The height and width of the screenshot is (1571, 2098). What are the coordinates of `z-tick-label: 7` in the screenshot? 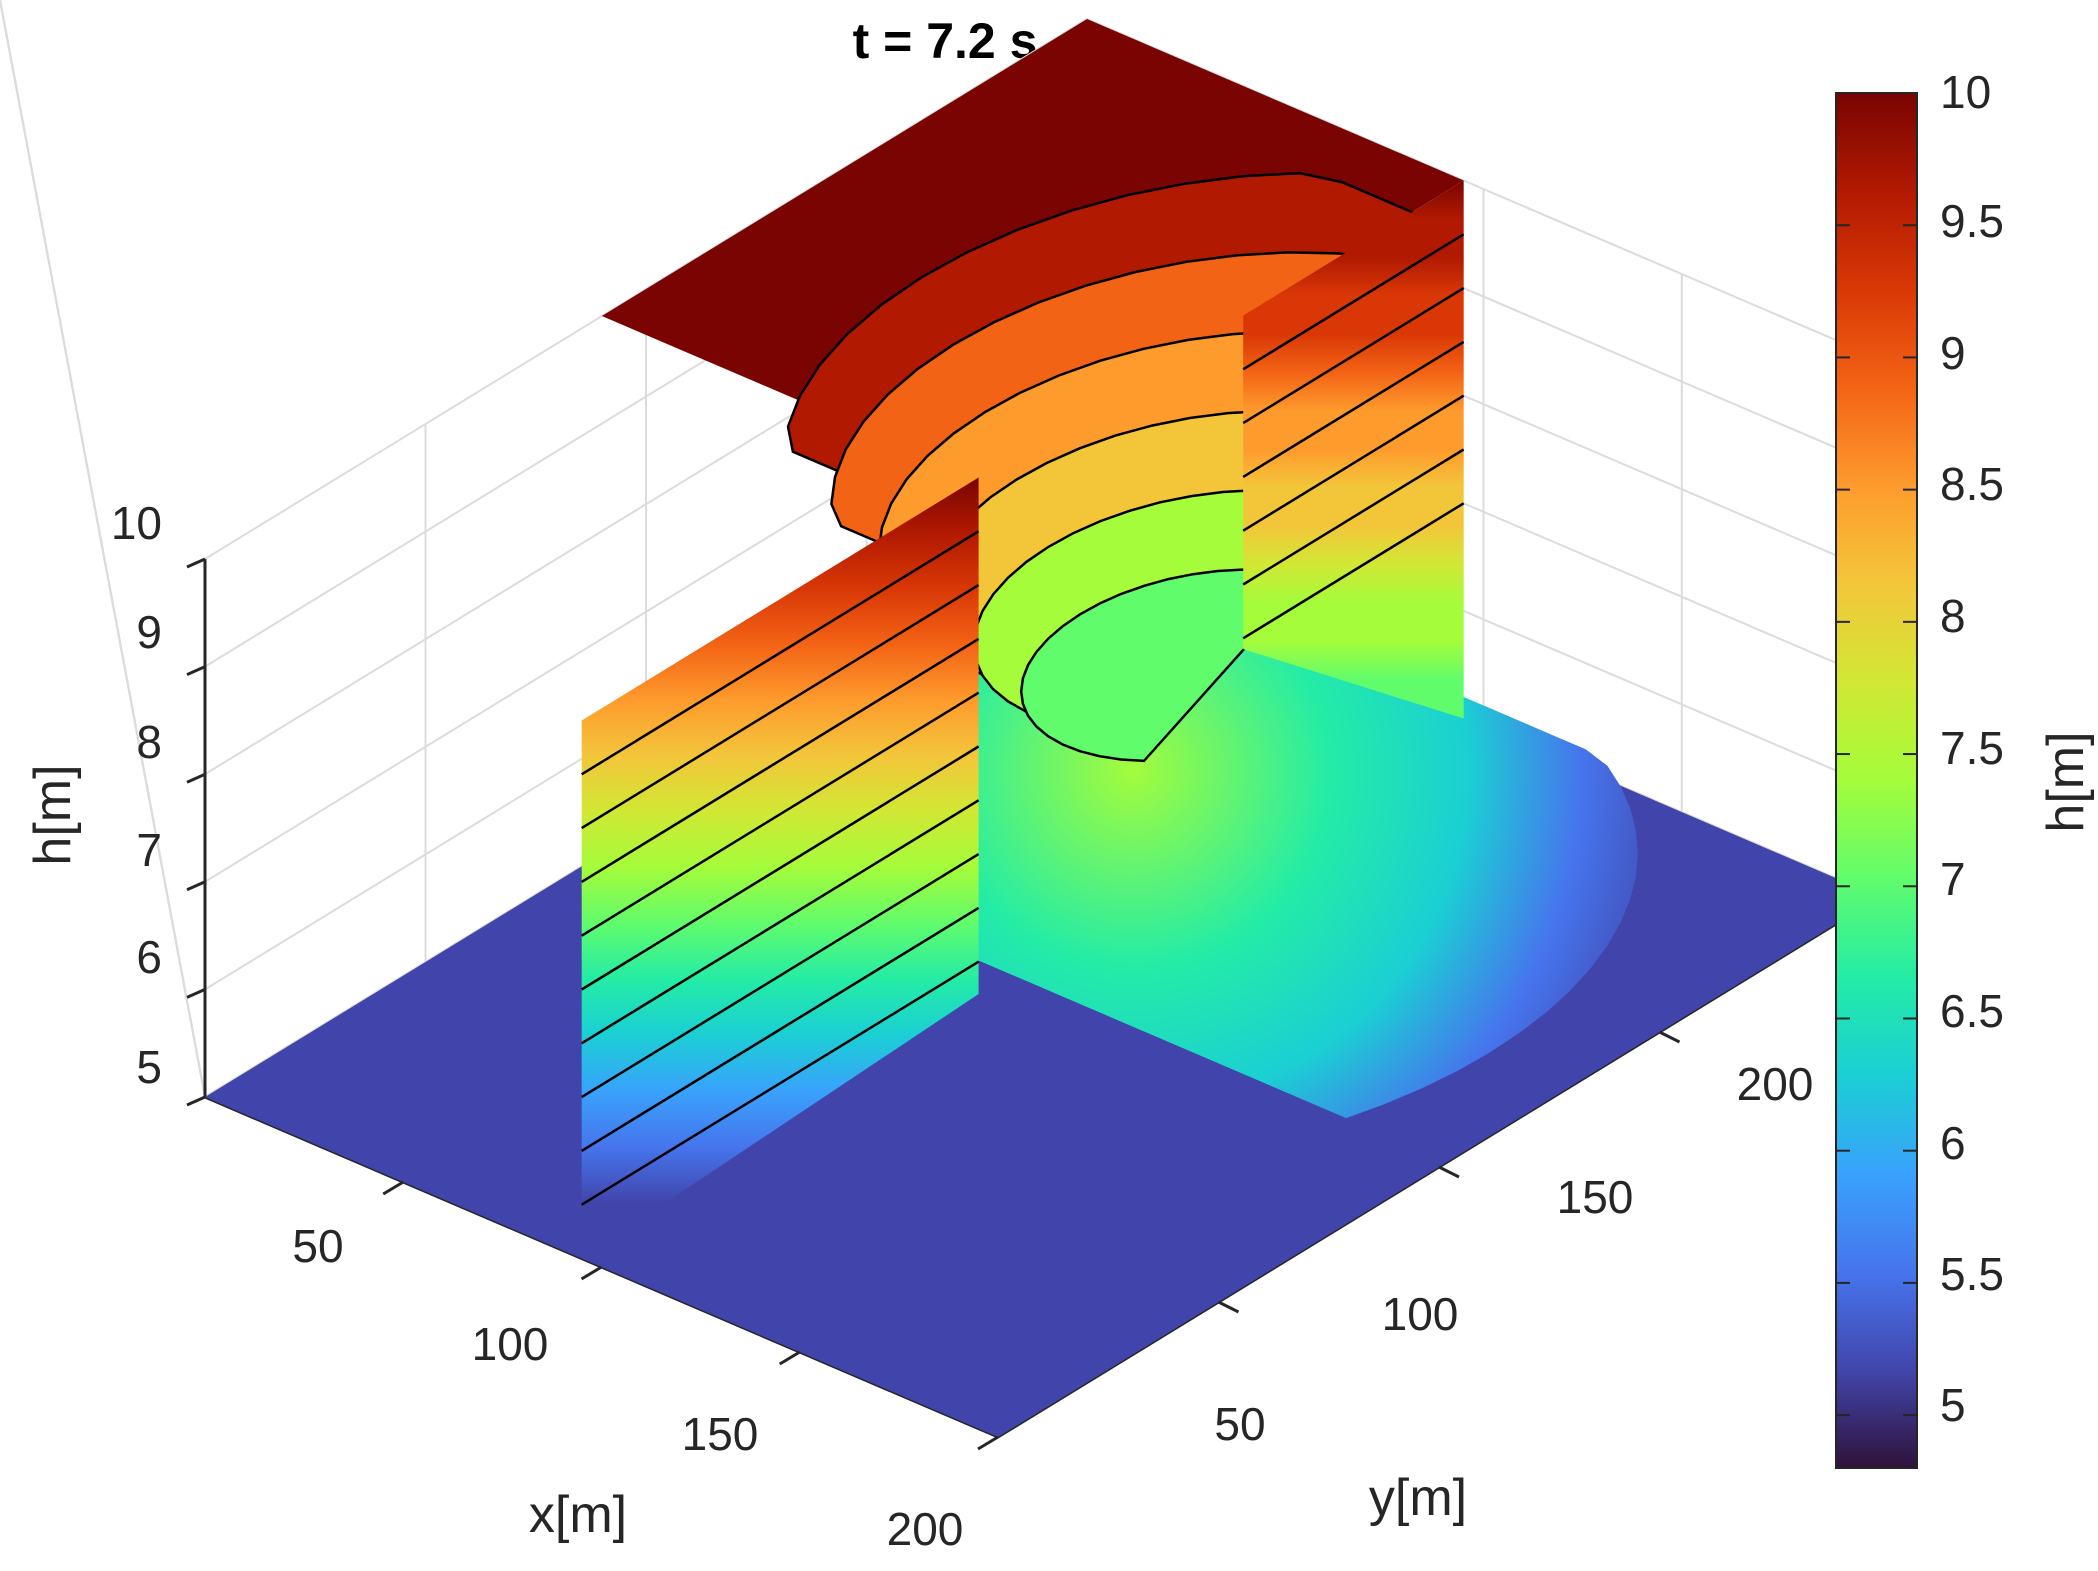 It's located at (149, 850).